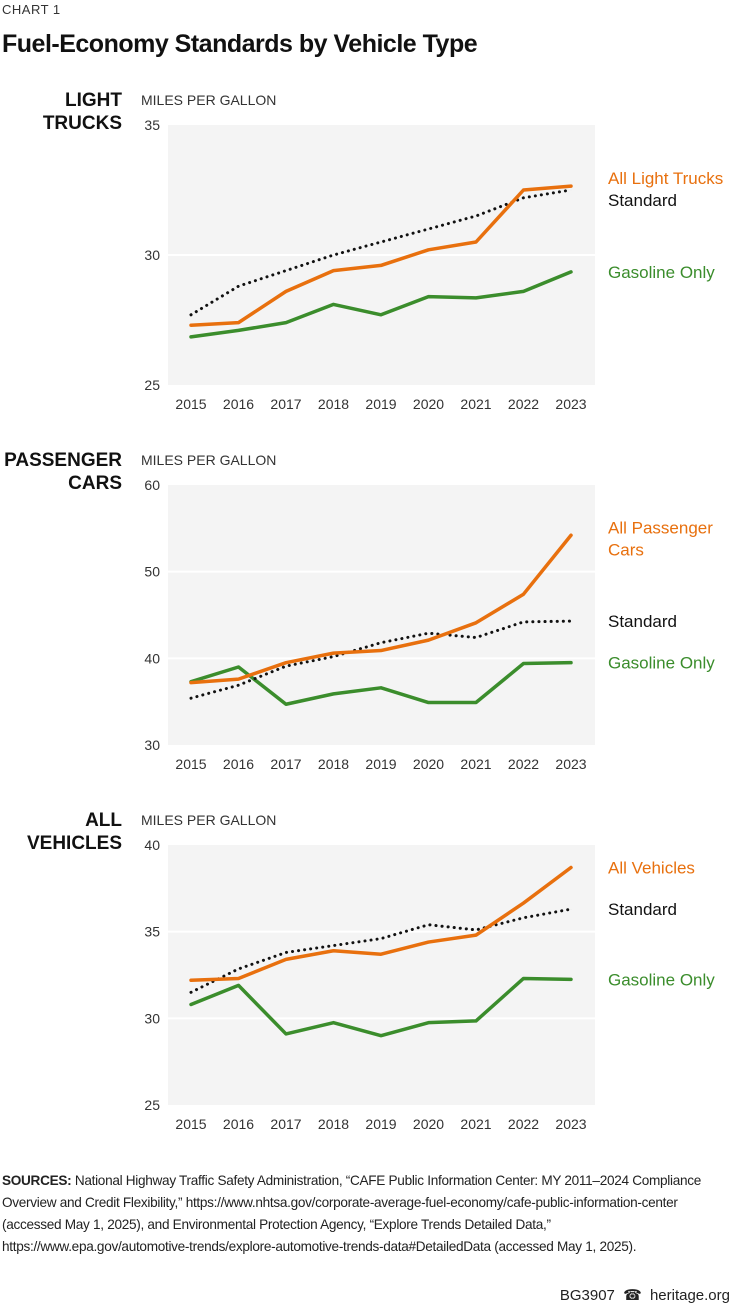  What do you see at coordinates (93, 100) in the screenshot?
I see `panel-title-line1: LIGHT` at bounding box center [93, 100].